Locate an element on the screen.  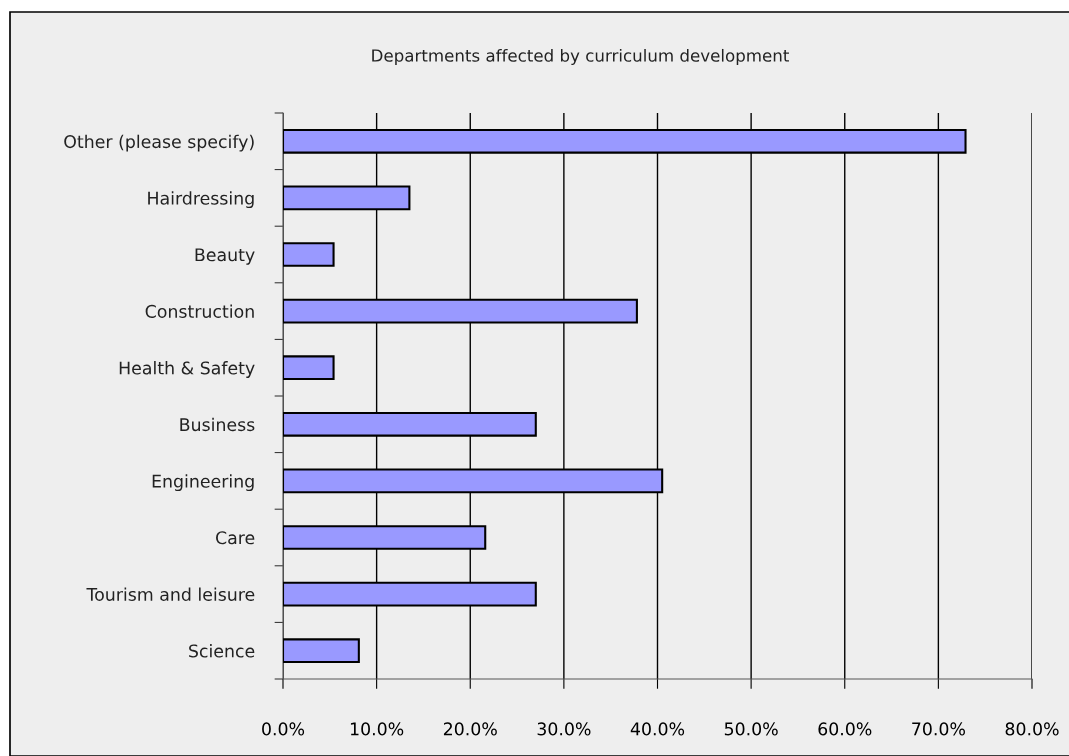
y-tick-label: Science is located at coordinates (222, 651).